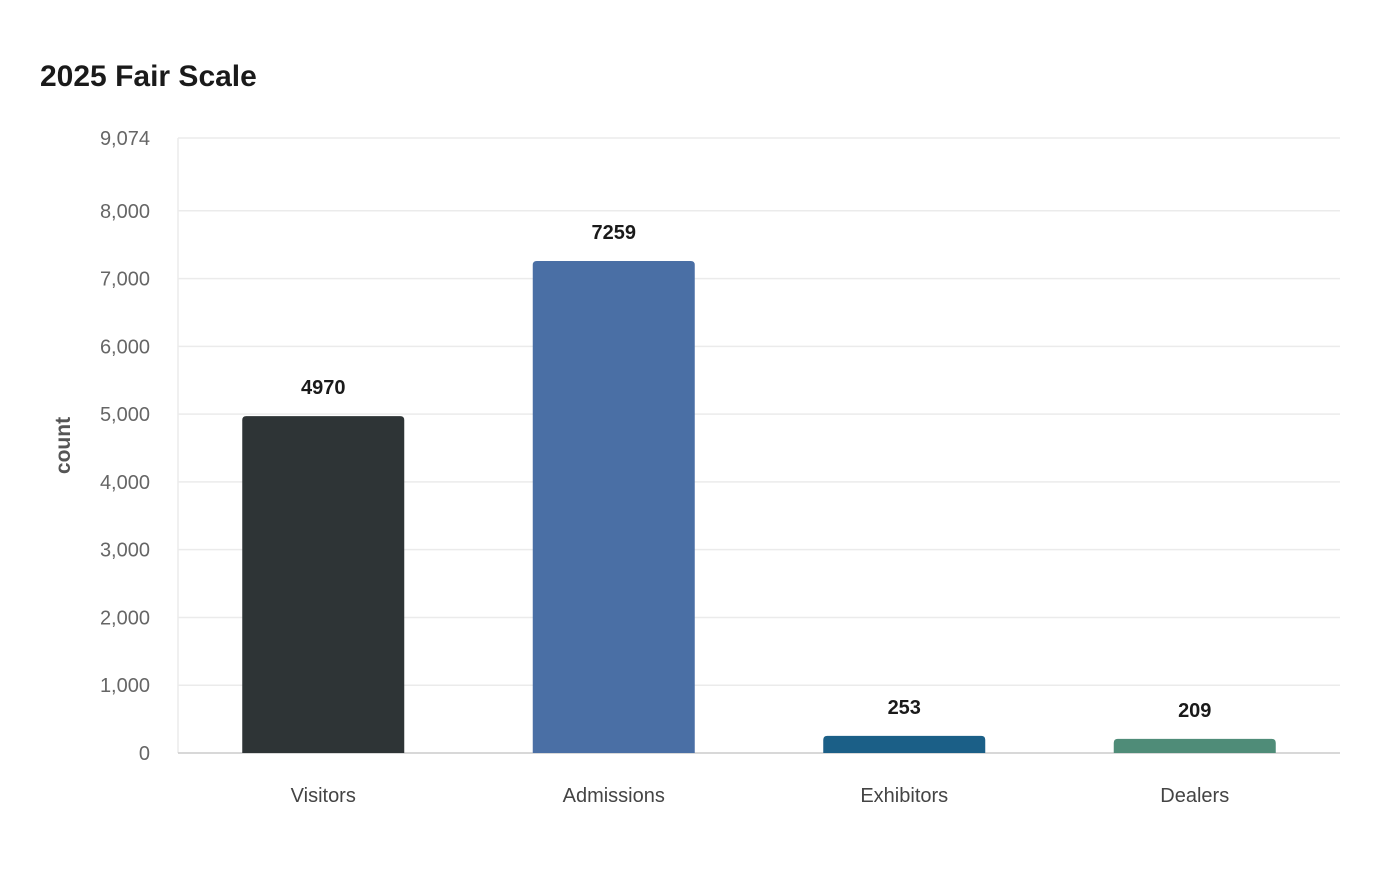 The image size is (1400, 880). What do you see at coordinates (904, 744) in the screenshot?
I see `bar-exhibitors` at bounding box center [904, 744].